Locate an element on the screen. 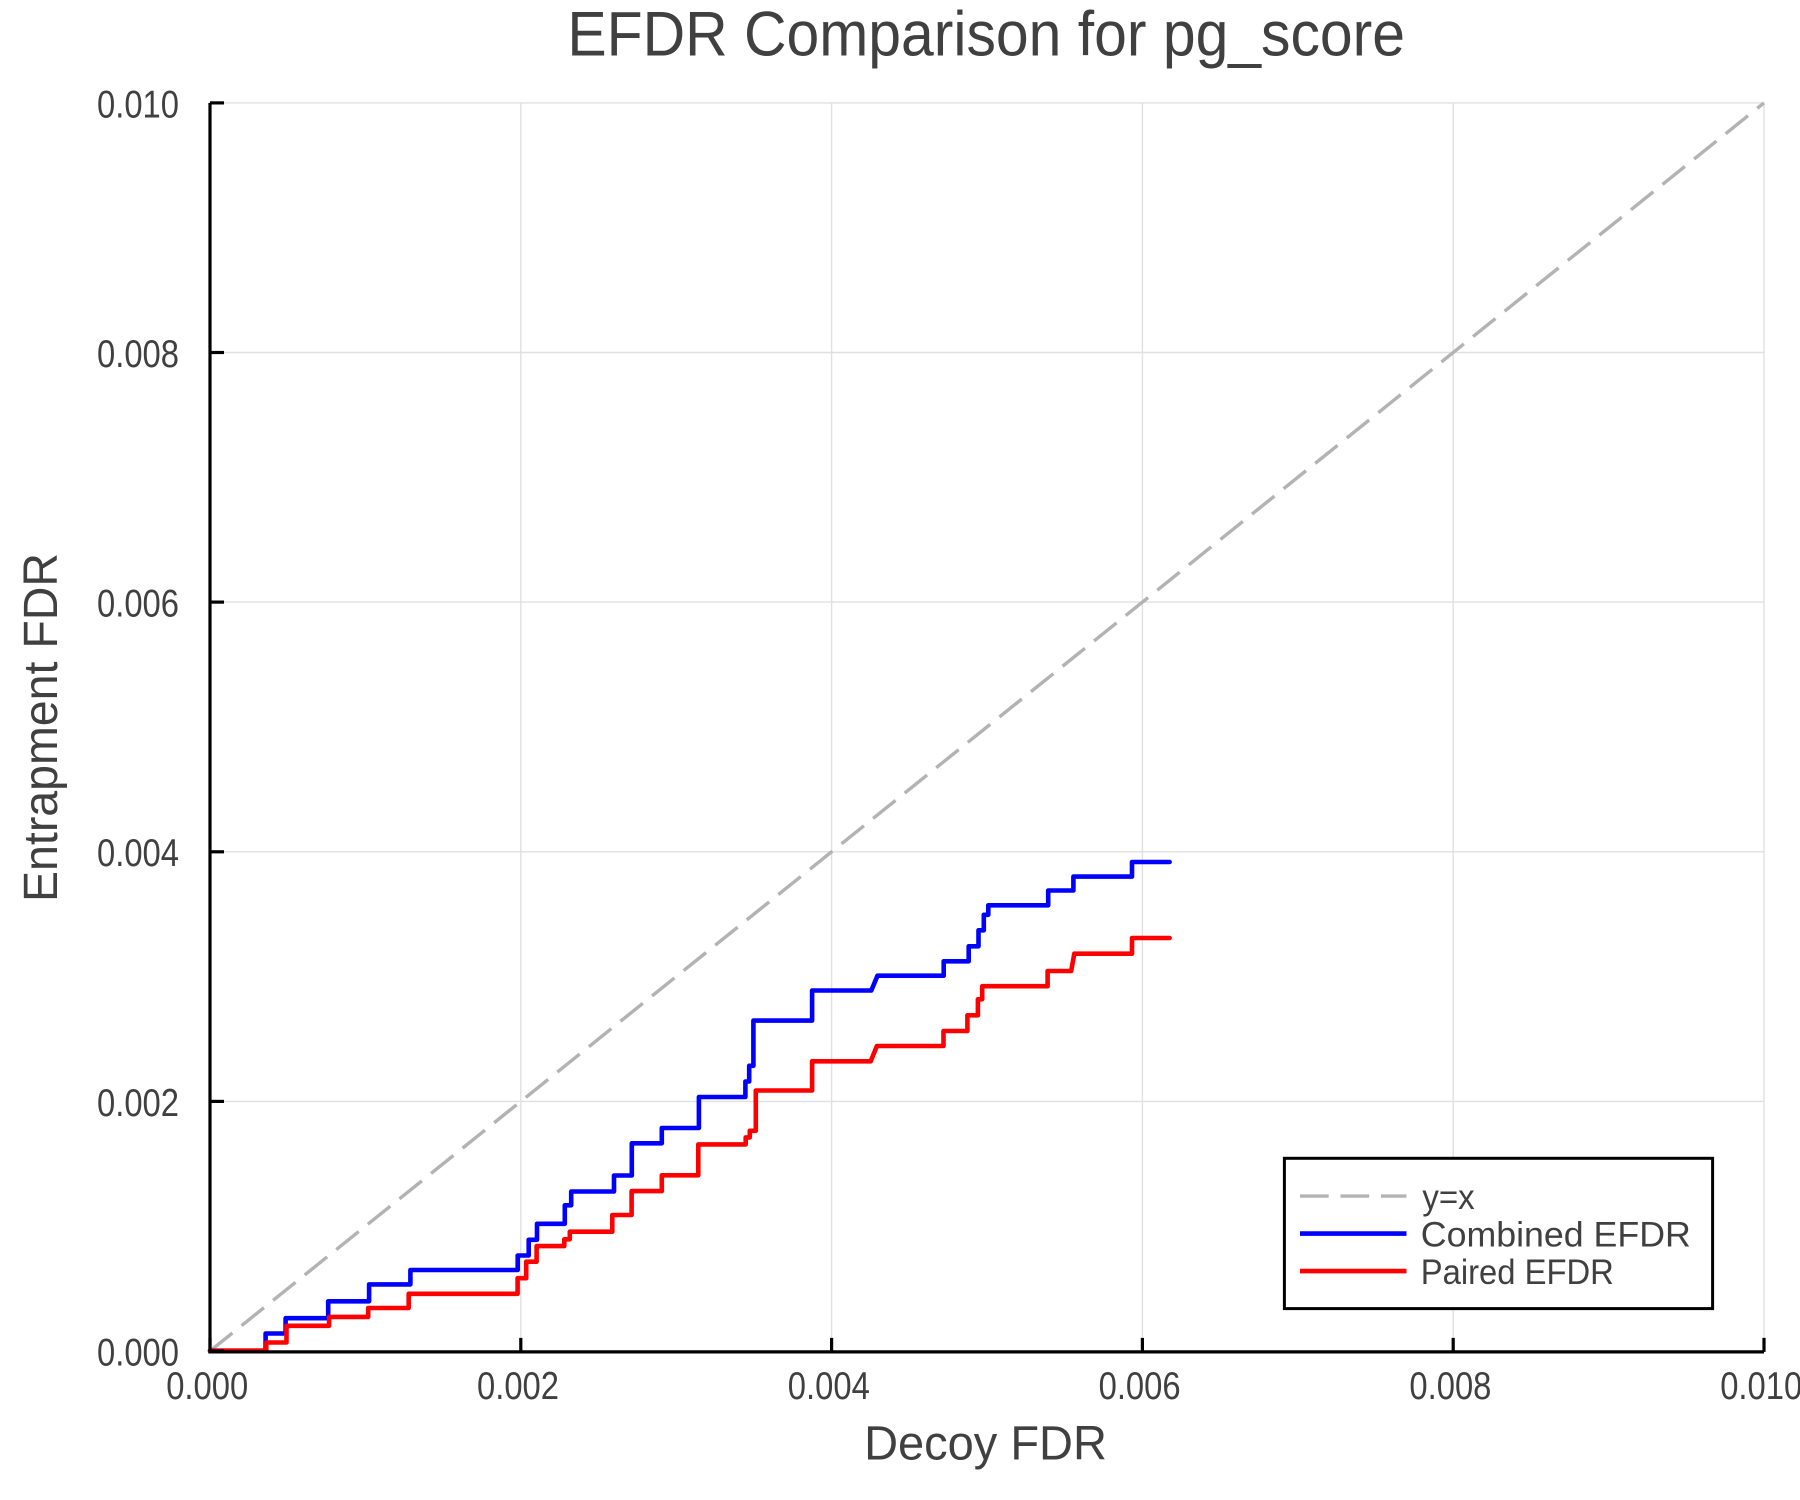 The width and height of the screenshot is (1800, 1500). svg-text: EFDR Comparison for pg_score is located at coordinates (986, 34).